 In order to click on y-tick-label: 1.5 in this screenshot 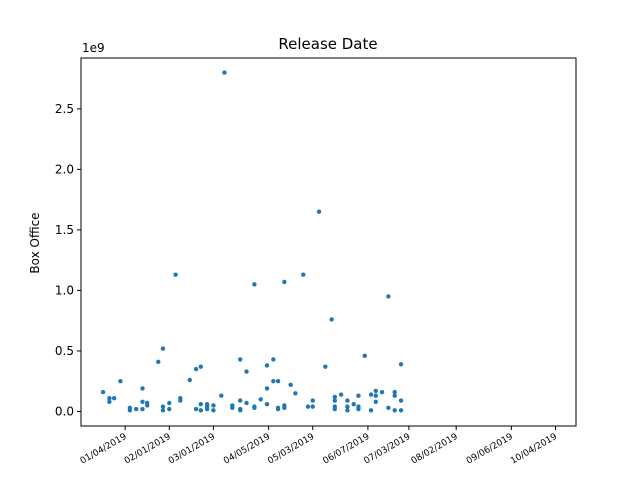, I will do `click(64, 230)`.